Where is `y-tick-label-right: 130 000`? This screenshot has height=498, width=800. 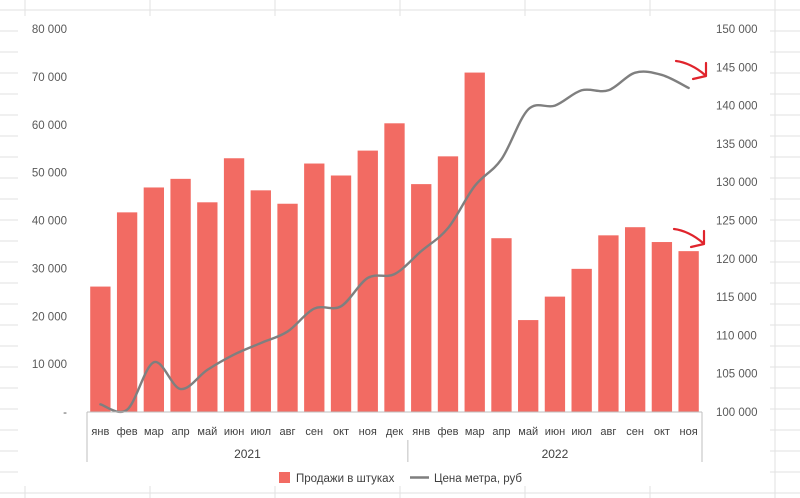
y-tick-label-right: 130 000 is located at coordinates (737, 183).